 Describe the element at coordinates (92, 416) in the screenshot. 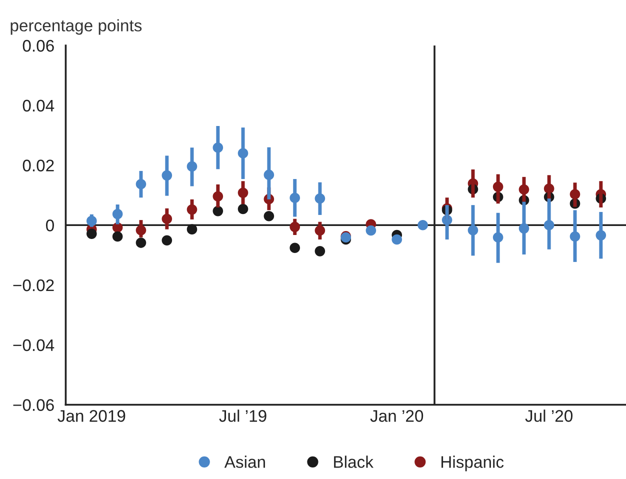

I see `x-tick-label: Jan 2019` at that location.